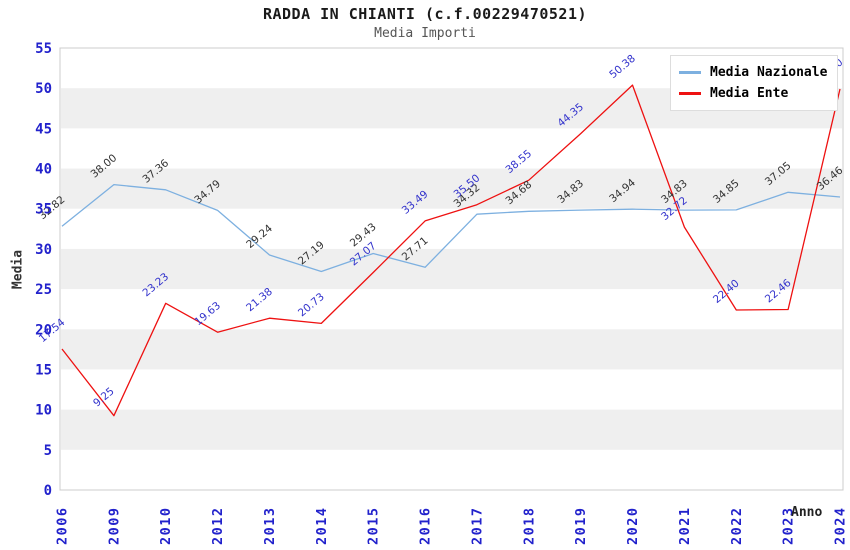  Describe the element at coordinates (43, 330) in the screenshot. I see `y-tick-label: 20` at that location.